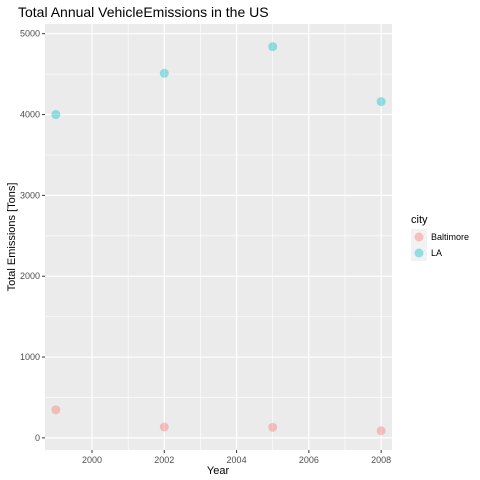 This screenshot has height=480, width=480. What do you see at coordinates (440, 245) in the screenshot?
I see `legend-items: Baltimore LA` at bounding box center [440, 245].